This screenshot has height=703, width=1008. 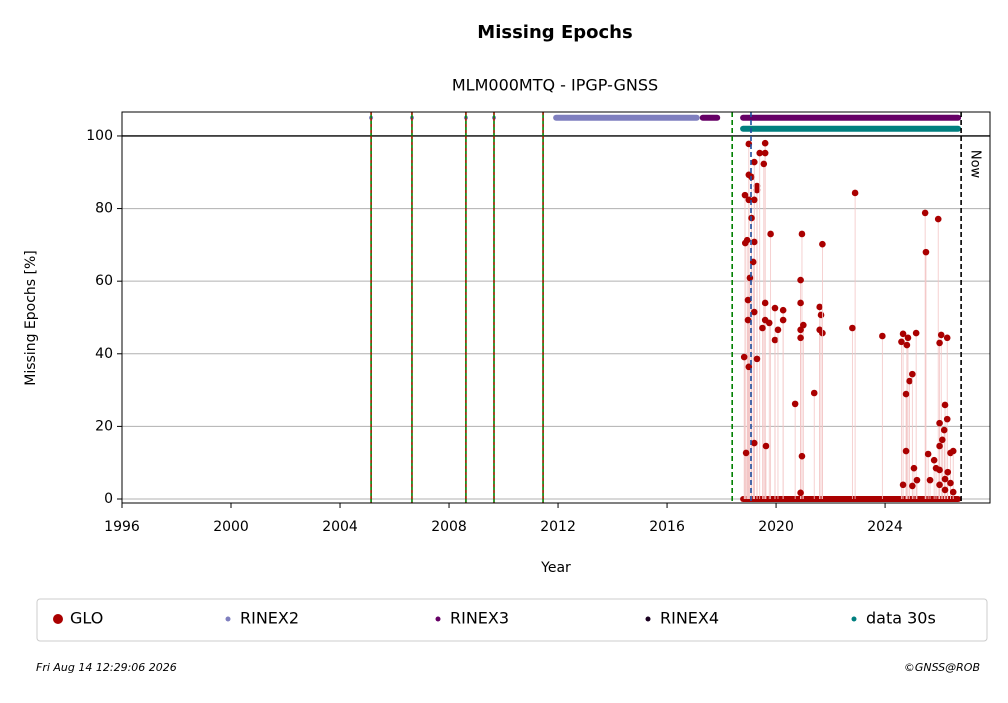 What do you see at coordinates (31, 318) in the screenshot?
I see `y-axis-label: Missing Epochs [%]` at bounding box center [31, 318].